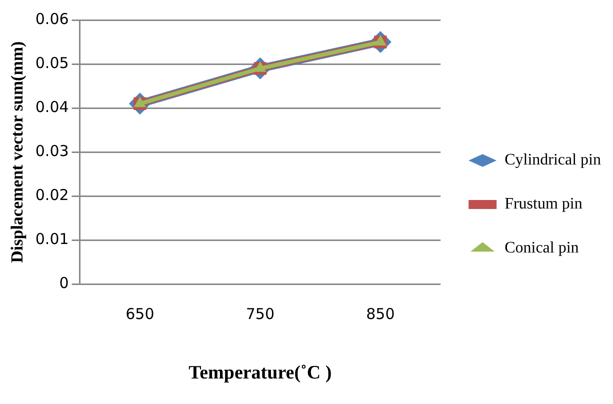 Image resolution: width=613 pixels, height=404 pixels. Describe the element at coordinates (553, 160) in the screenshot. I see `legend-label: Cylindrical pin` at that location.